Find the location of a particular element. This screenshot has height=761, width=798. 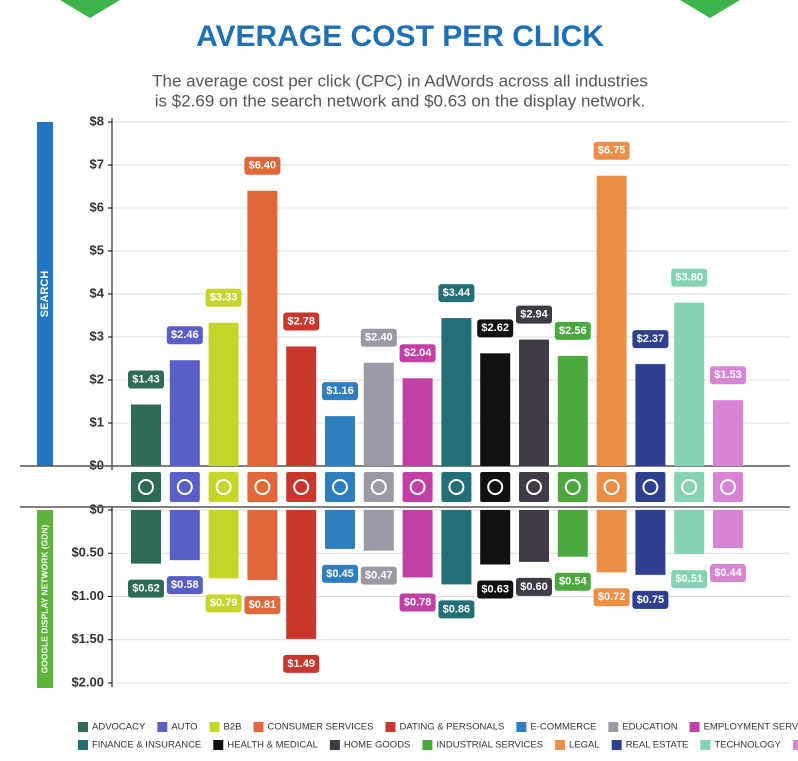

chart-title: AVERAGE COST PER CLICK is located at coordinates (400, 36).